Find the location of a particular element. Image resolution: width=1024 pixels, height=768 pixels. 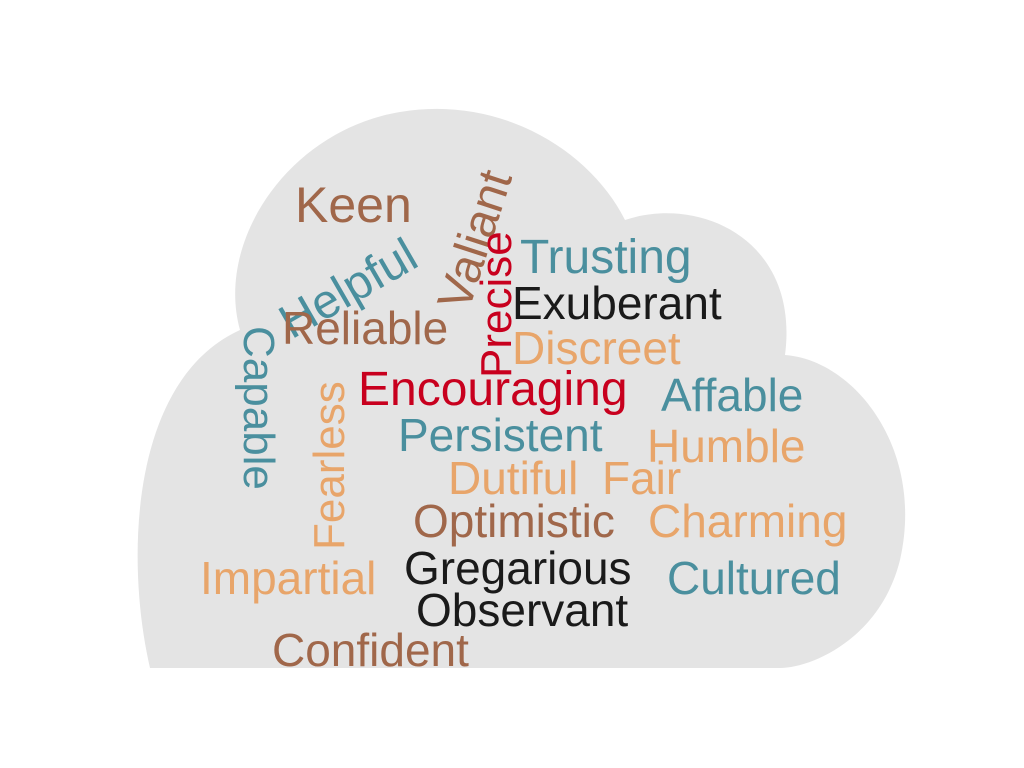

word-optimistic: Optimistic is located at coordinates (514, 521).